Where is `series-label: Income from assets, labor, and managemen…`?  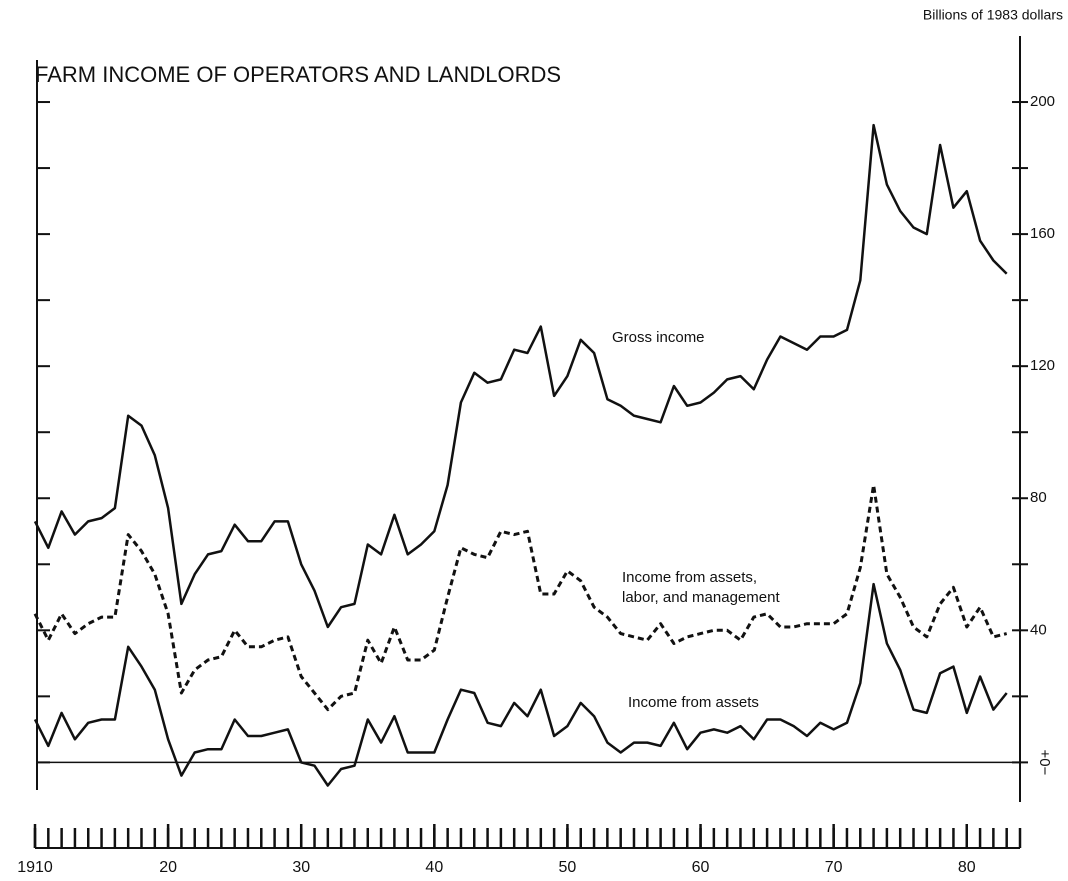
series-label: Income from assets, labor, and managemen… is located at coordinates (701, 587).